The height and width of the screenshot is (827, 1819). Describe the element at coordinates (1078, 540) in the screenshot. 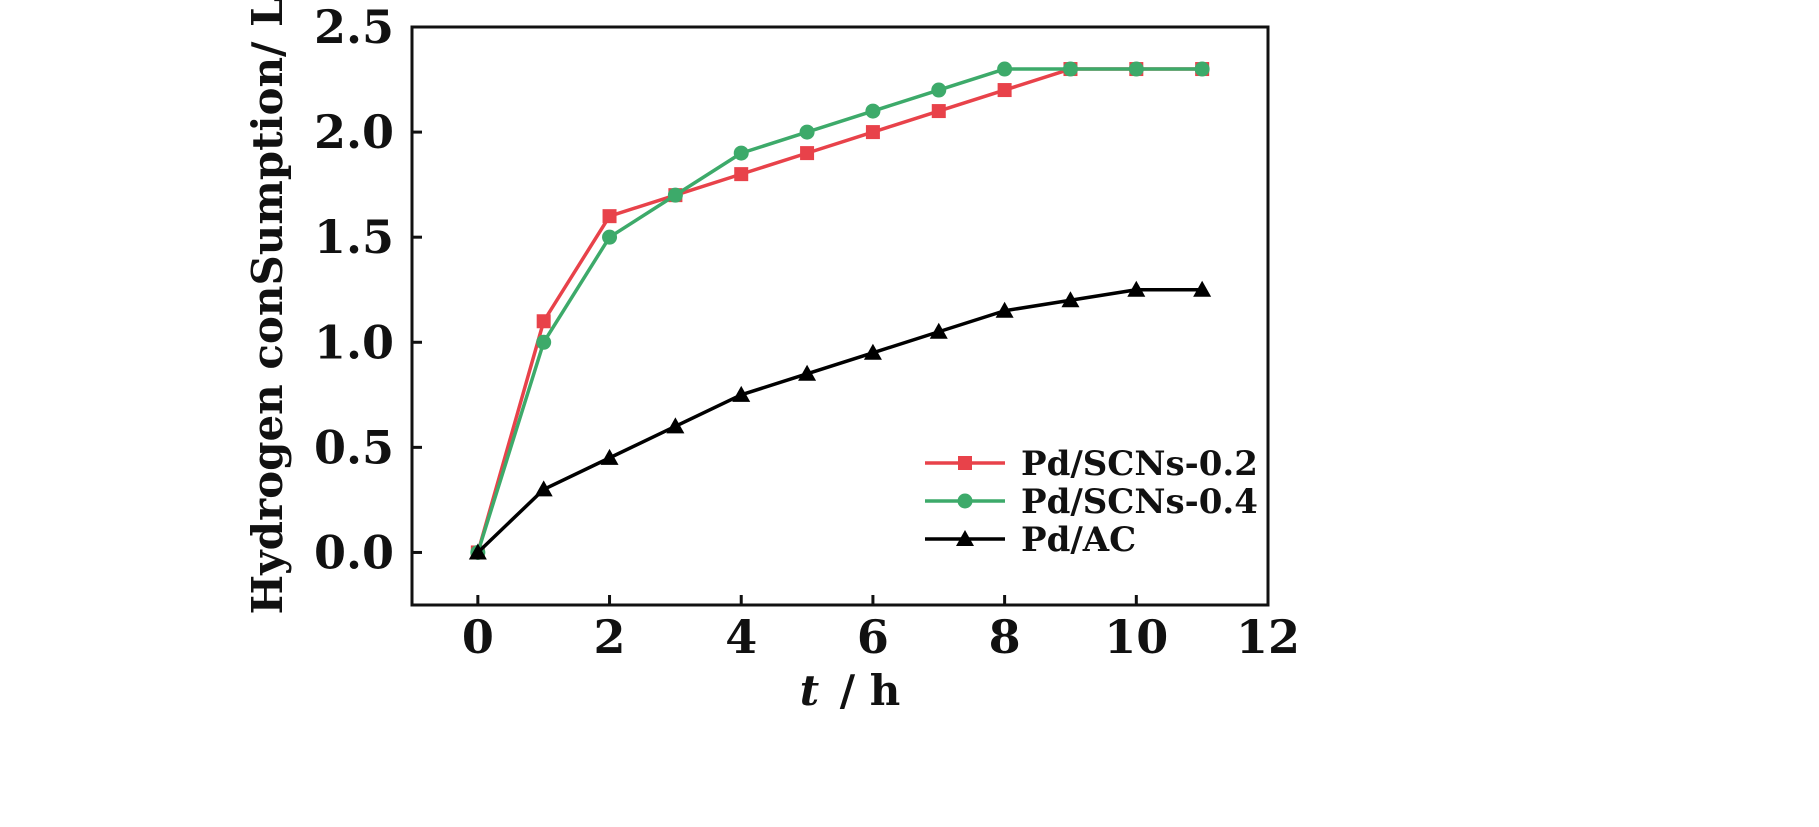

I see `legend-label: Pd/AC` at that location.